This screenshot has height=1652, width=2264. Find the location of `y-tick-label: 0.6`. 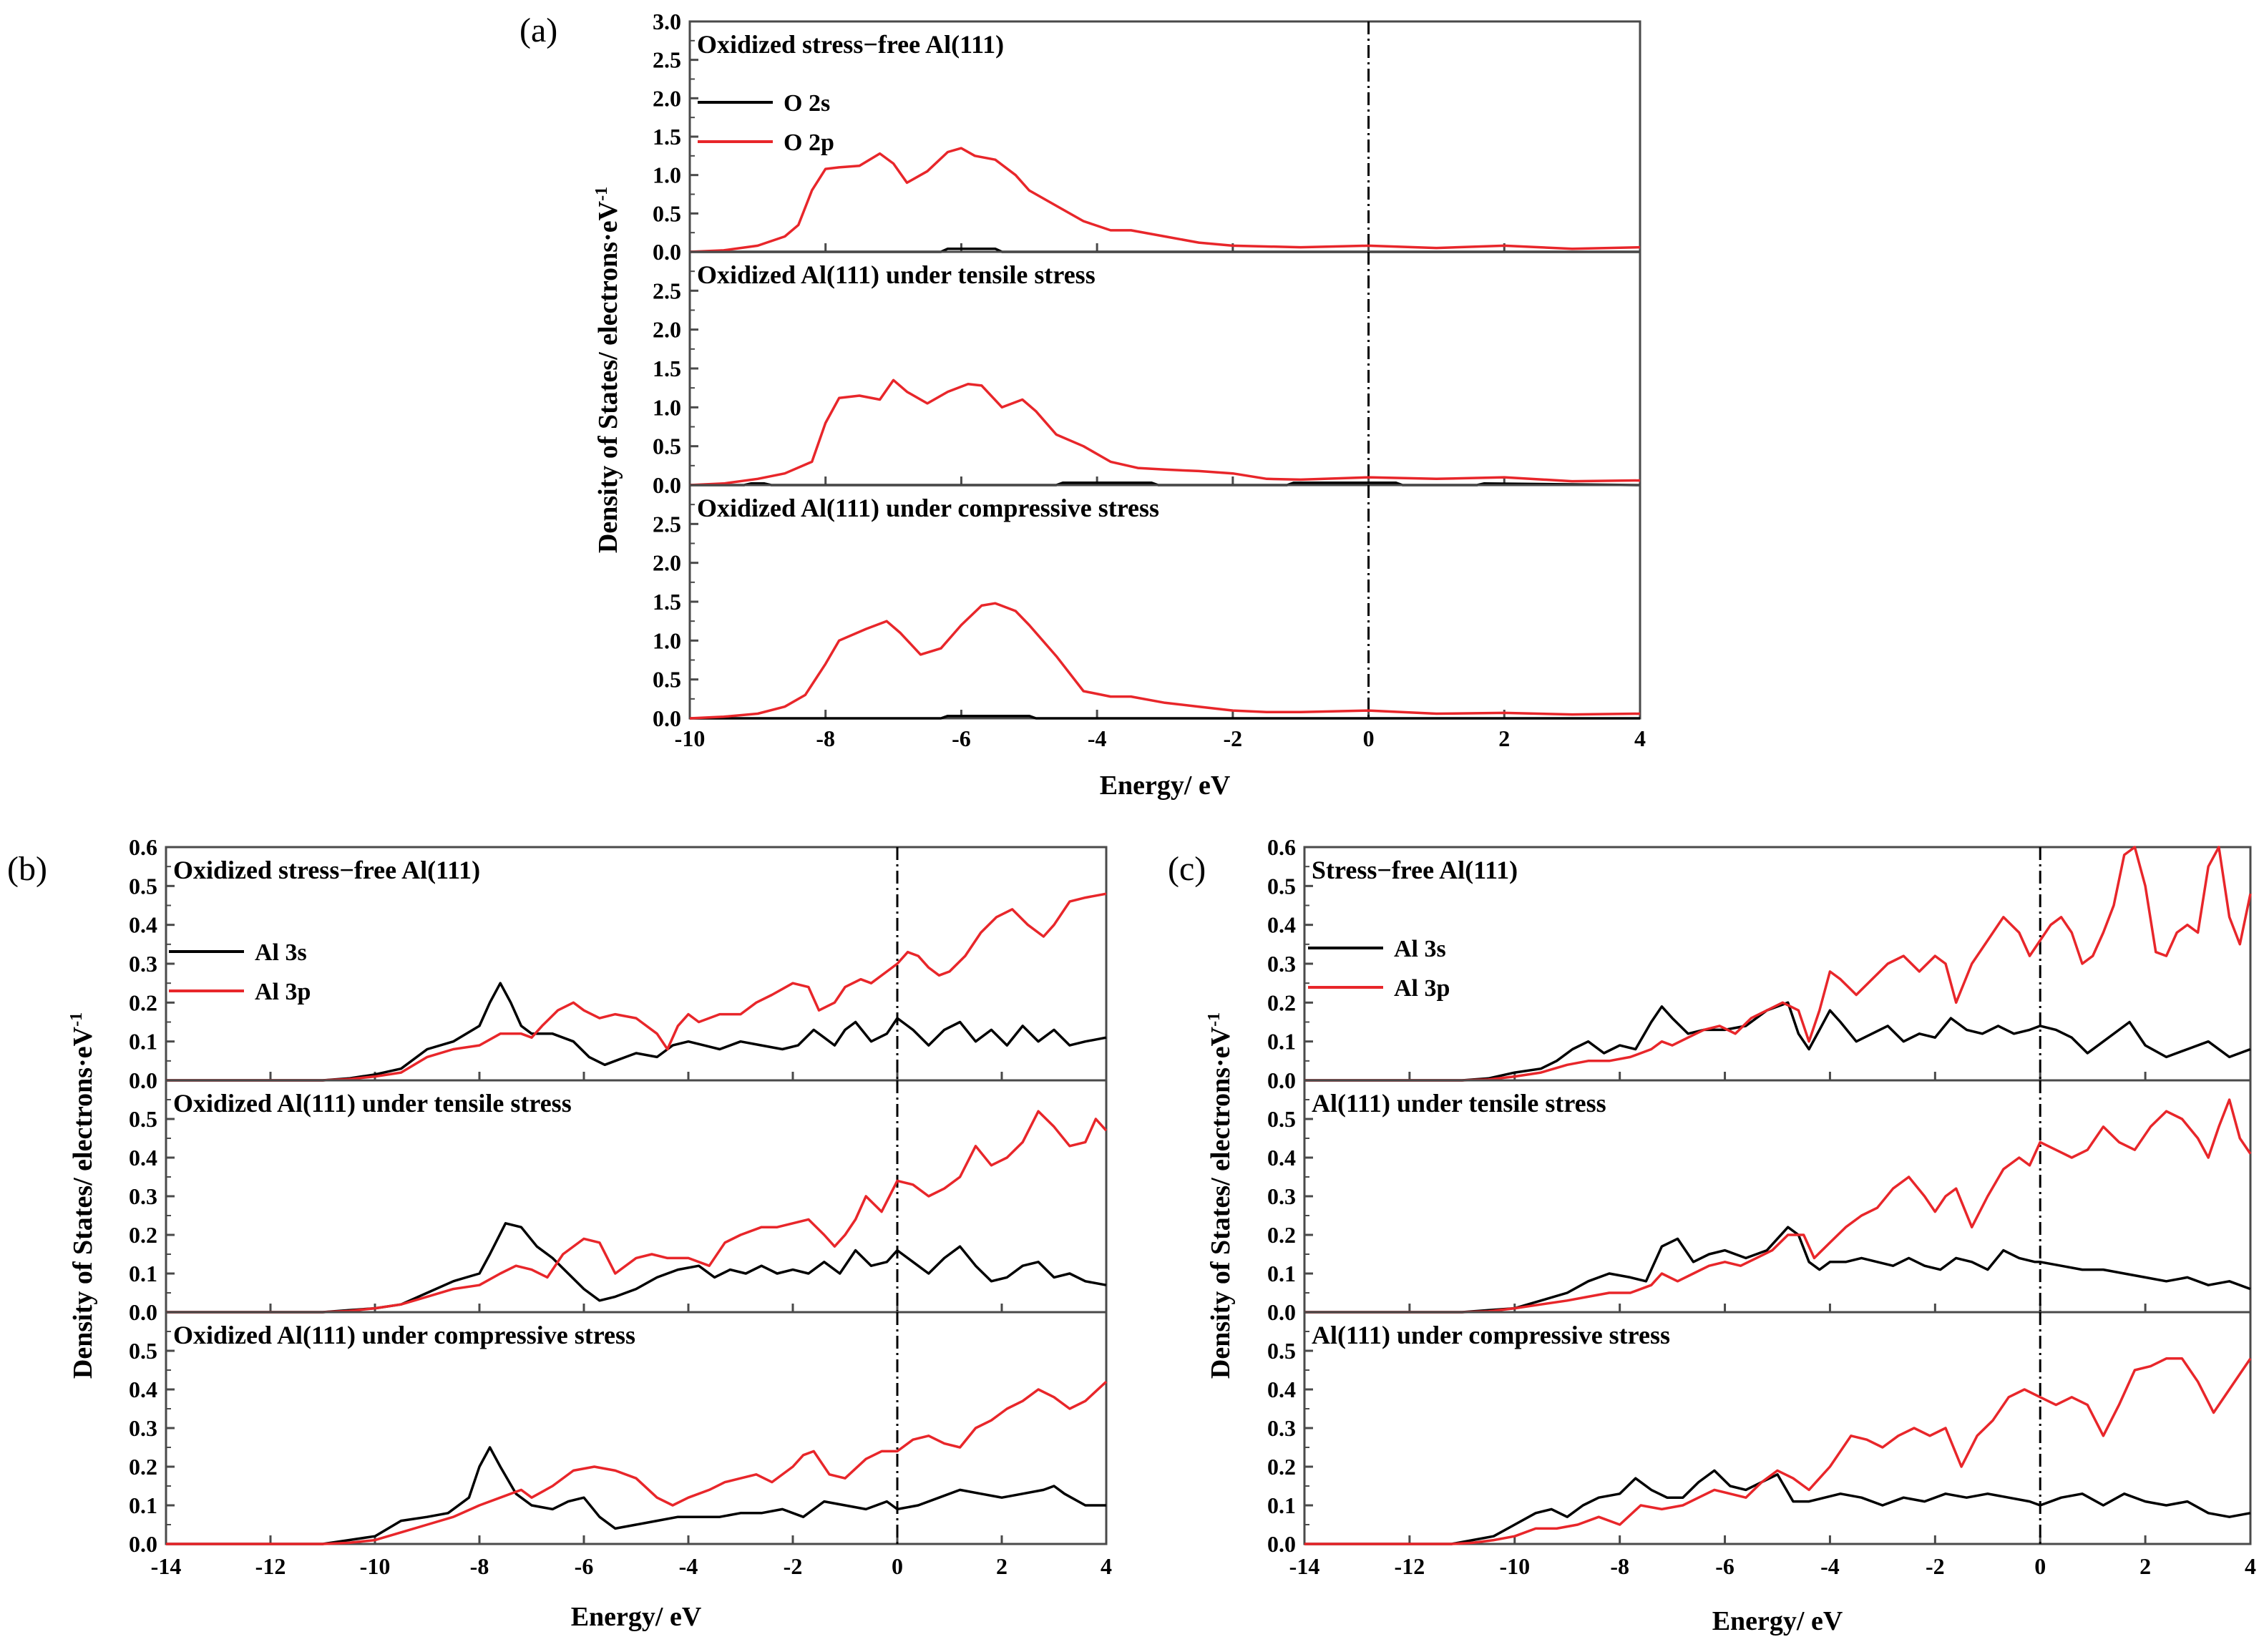

y-tick-label: 0.6 is located at coordinates (1281, 847).